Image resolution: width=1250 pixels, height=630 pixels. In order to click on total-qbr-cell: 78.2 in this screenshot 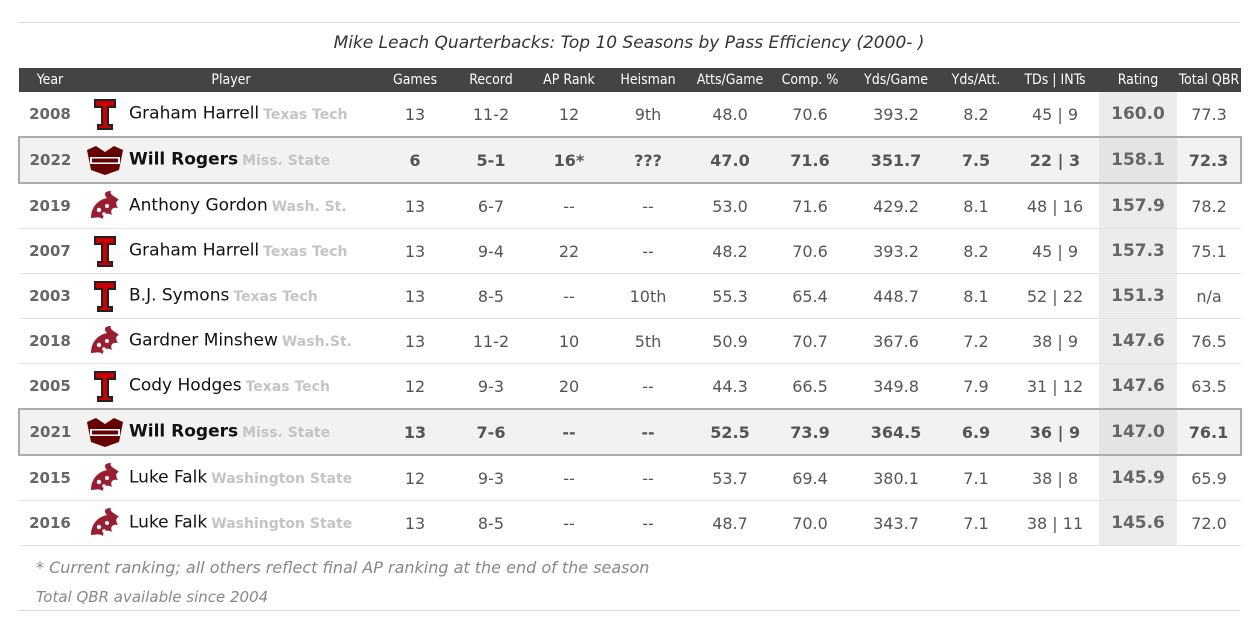, I will do `click(1209, 206)`.